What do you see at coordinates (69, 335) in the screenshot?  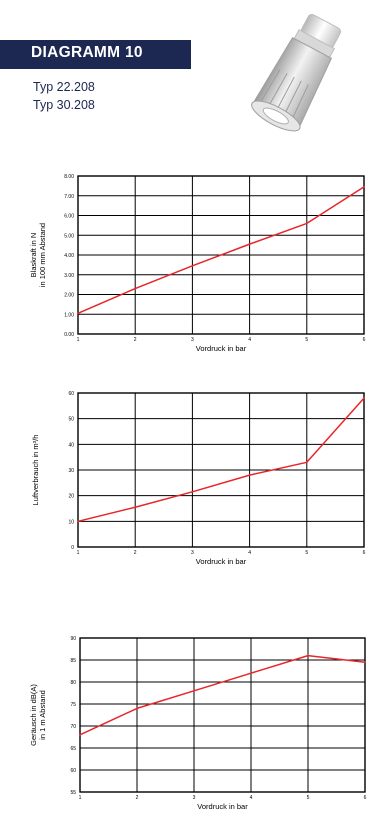 I see `y-tick-label: 0.00` at bounding box center [69, 335].